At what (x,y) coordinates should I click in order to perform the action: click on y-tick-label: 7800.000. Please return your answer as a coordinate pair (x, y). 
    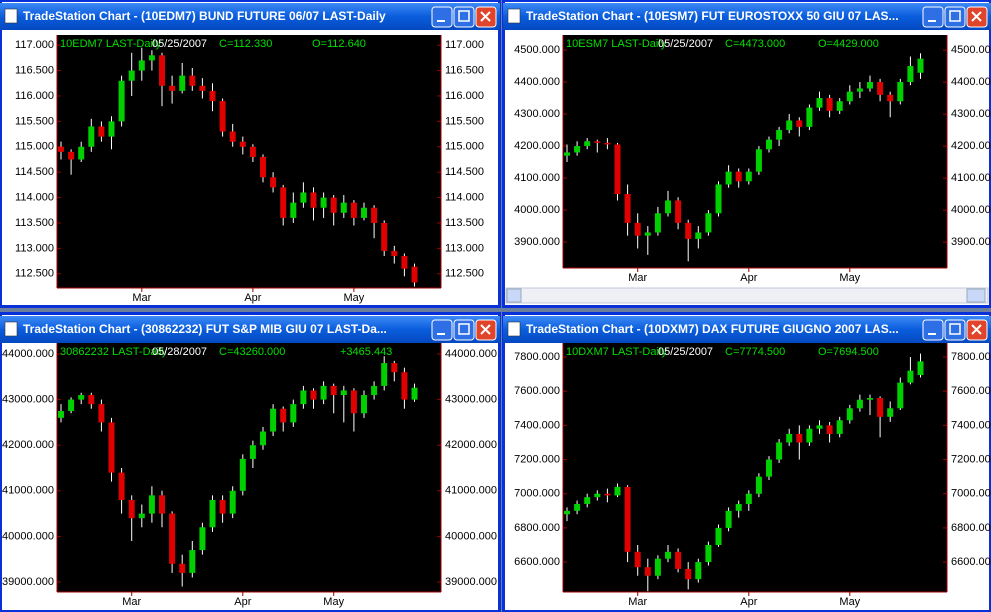
    Looking at the image, I should click on (537, 357).